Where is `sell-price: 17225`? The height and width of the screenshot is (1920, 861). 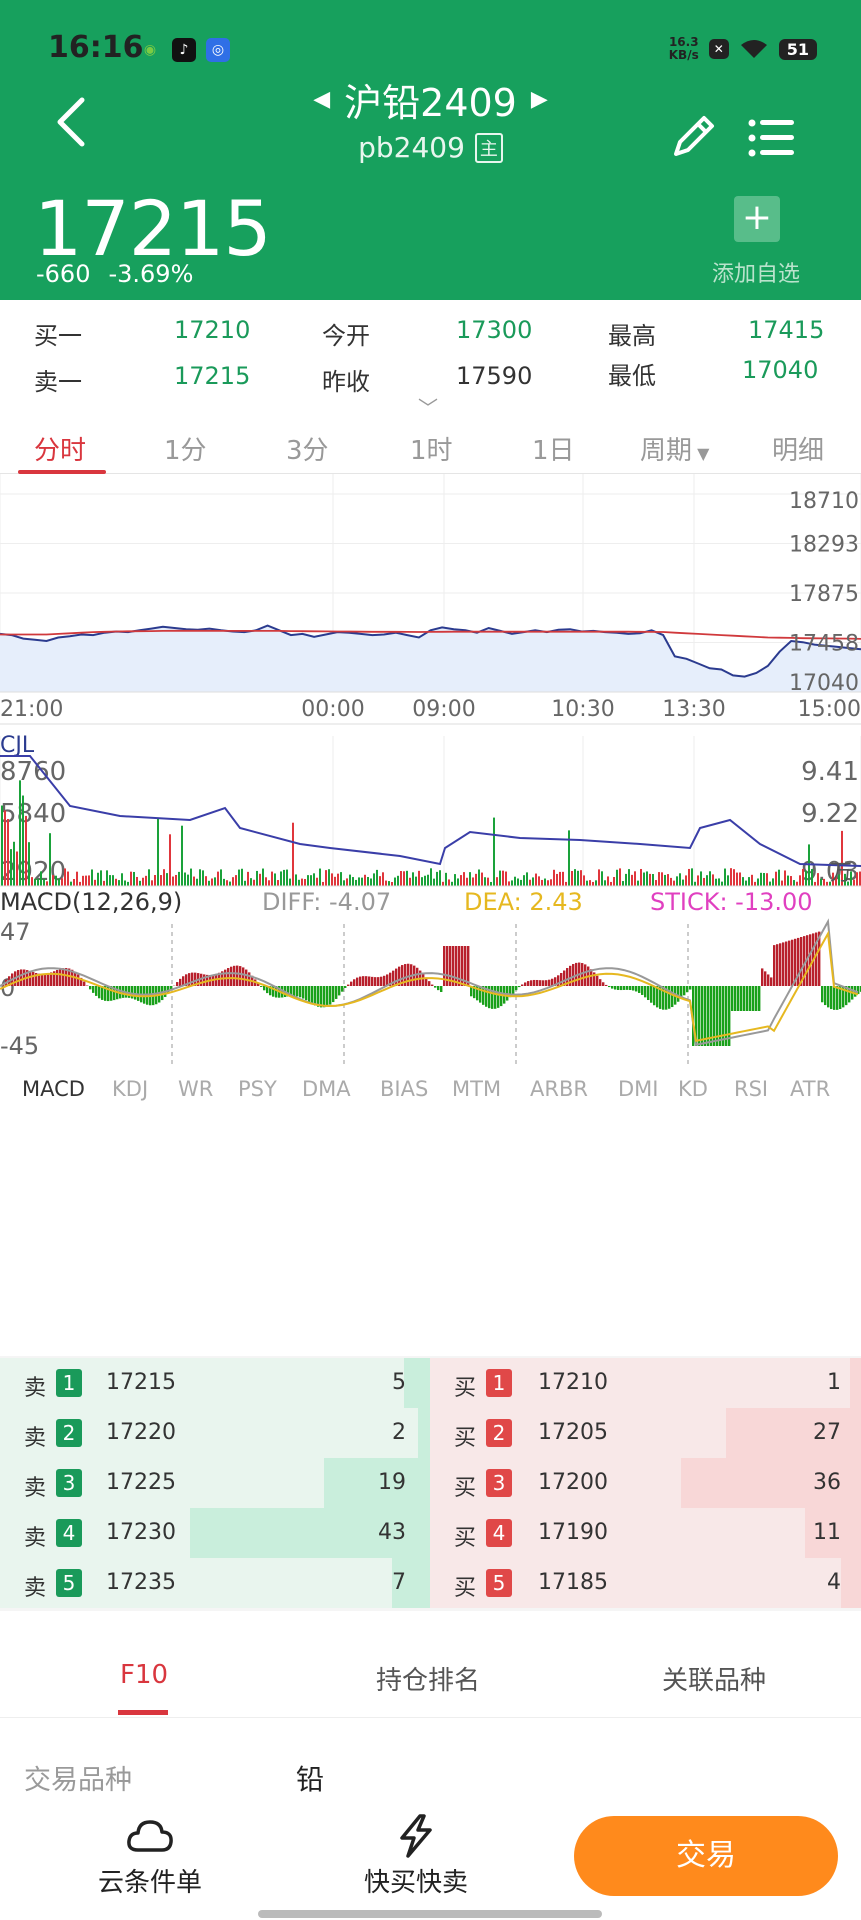 sell-price: 17225 is located at coordinates (141, 1482).